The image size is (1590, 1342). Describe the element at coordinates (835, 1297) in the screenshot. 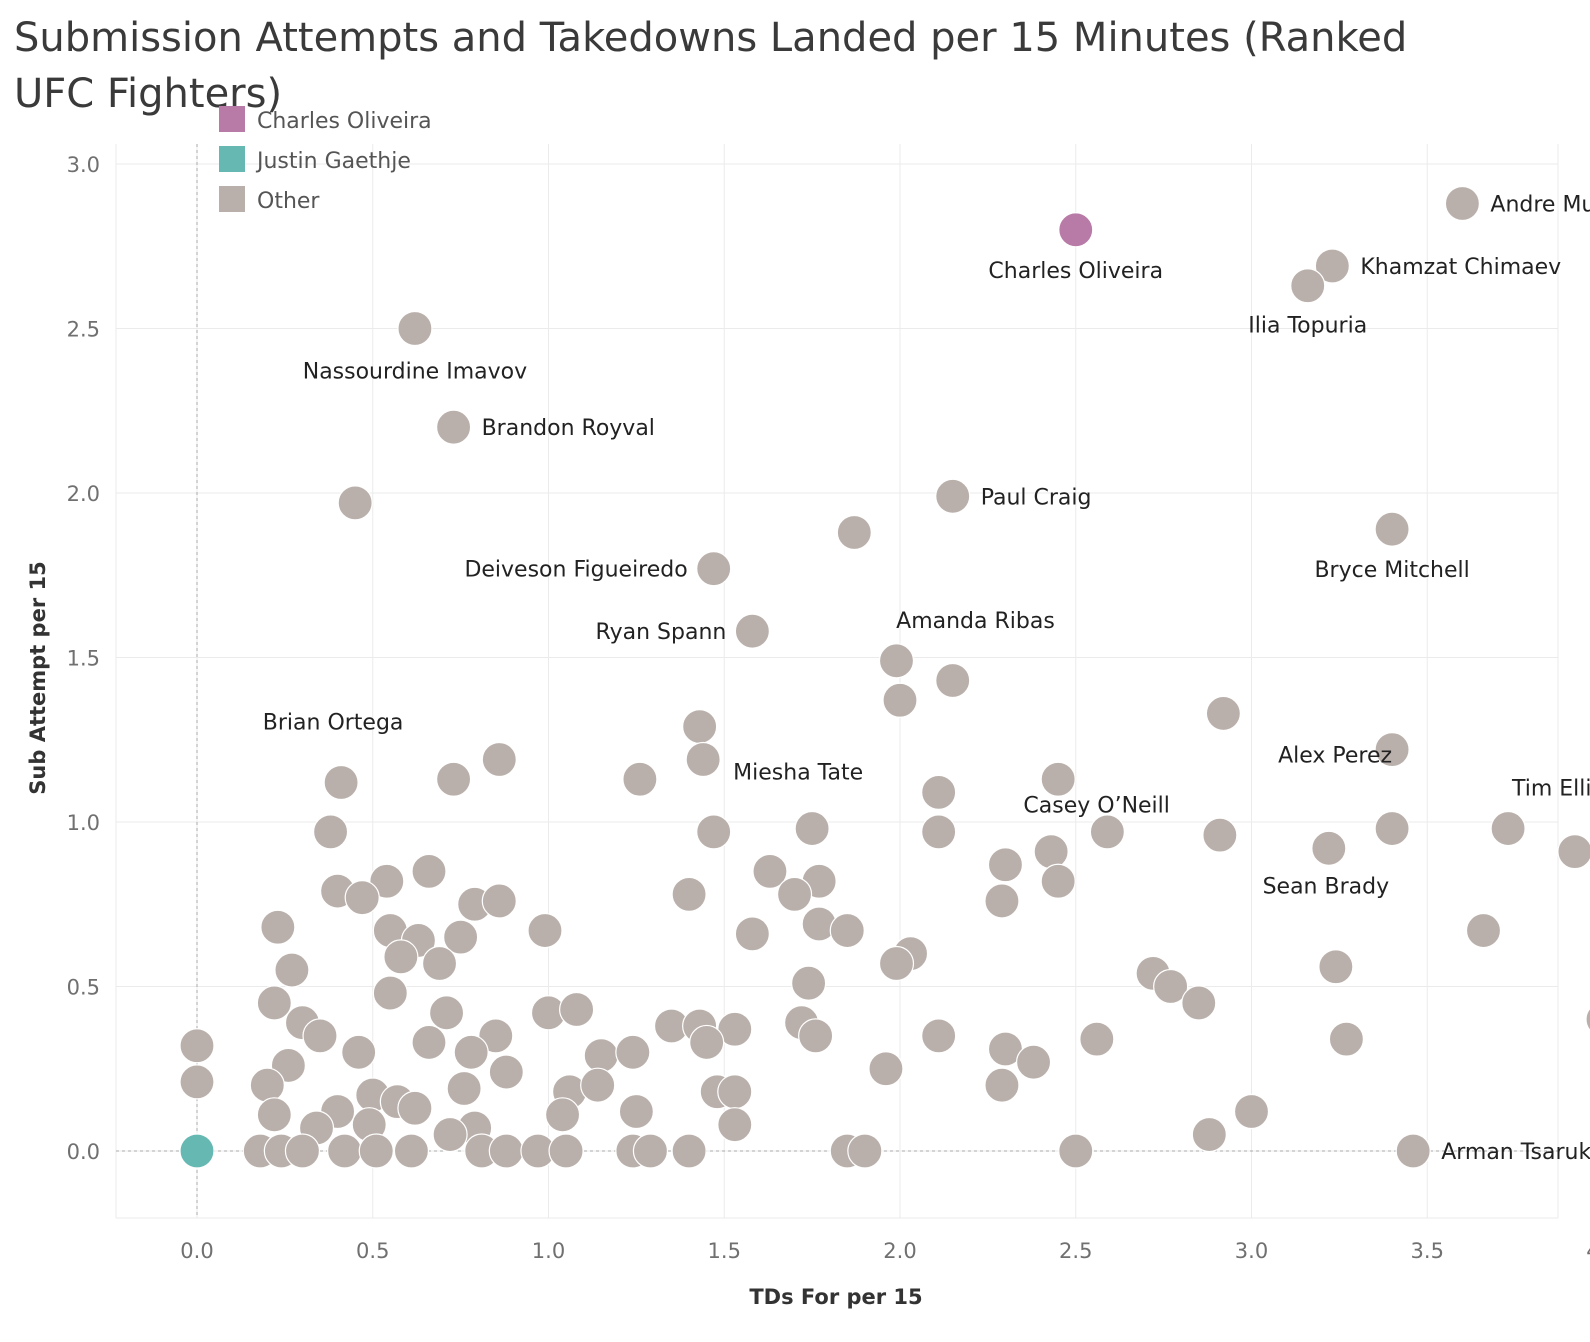

I see `x-axis-title: TDs For per 15` at that location.